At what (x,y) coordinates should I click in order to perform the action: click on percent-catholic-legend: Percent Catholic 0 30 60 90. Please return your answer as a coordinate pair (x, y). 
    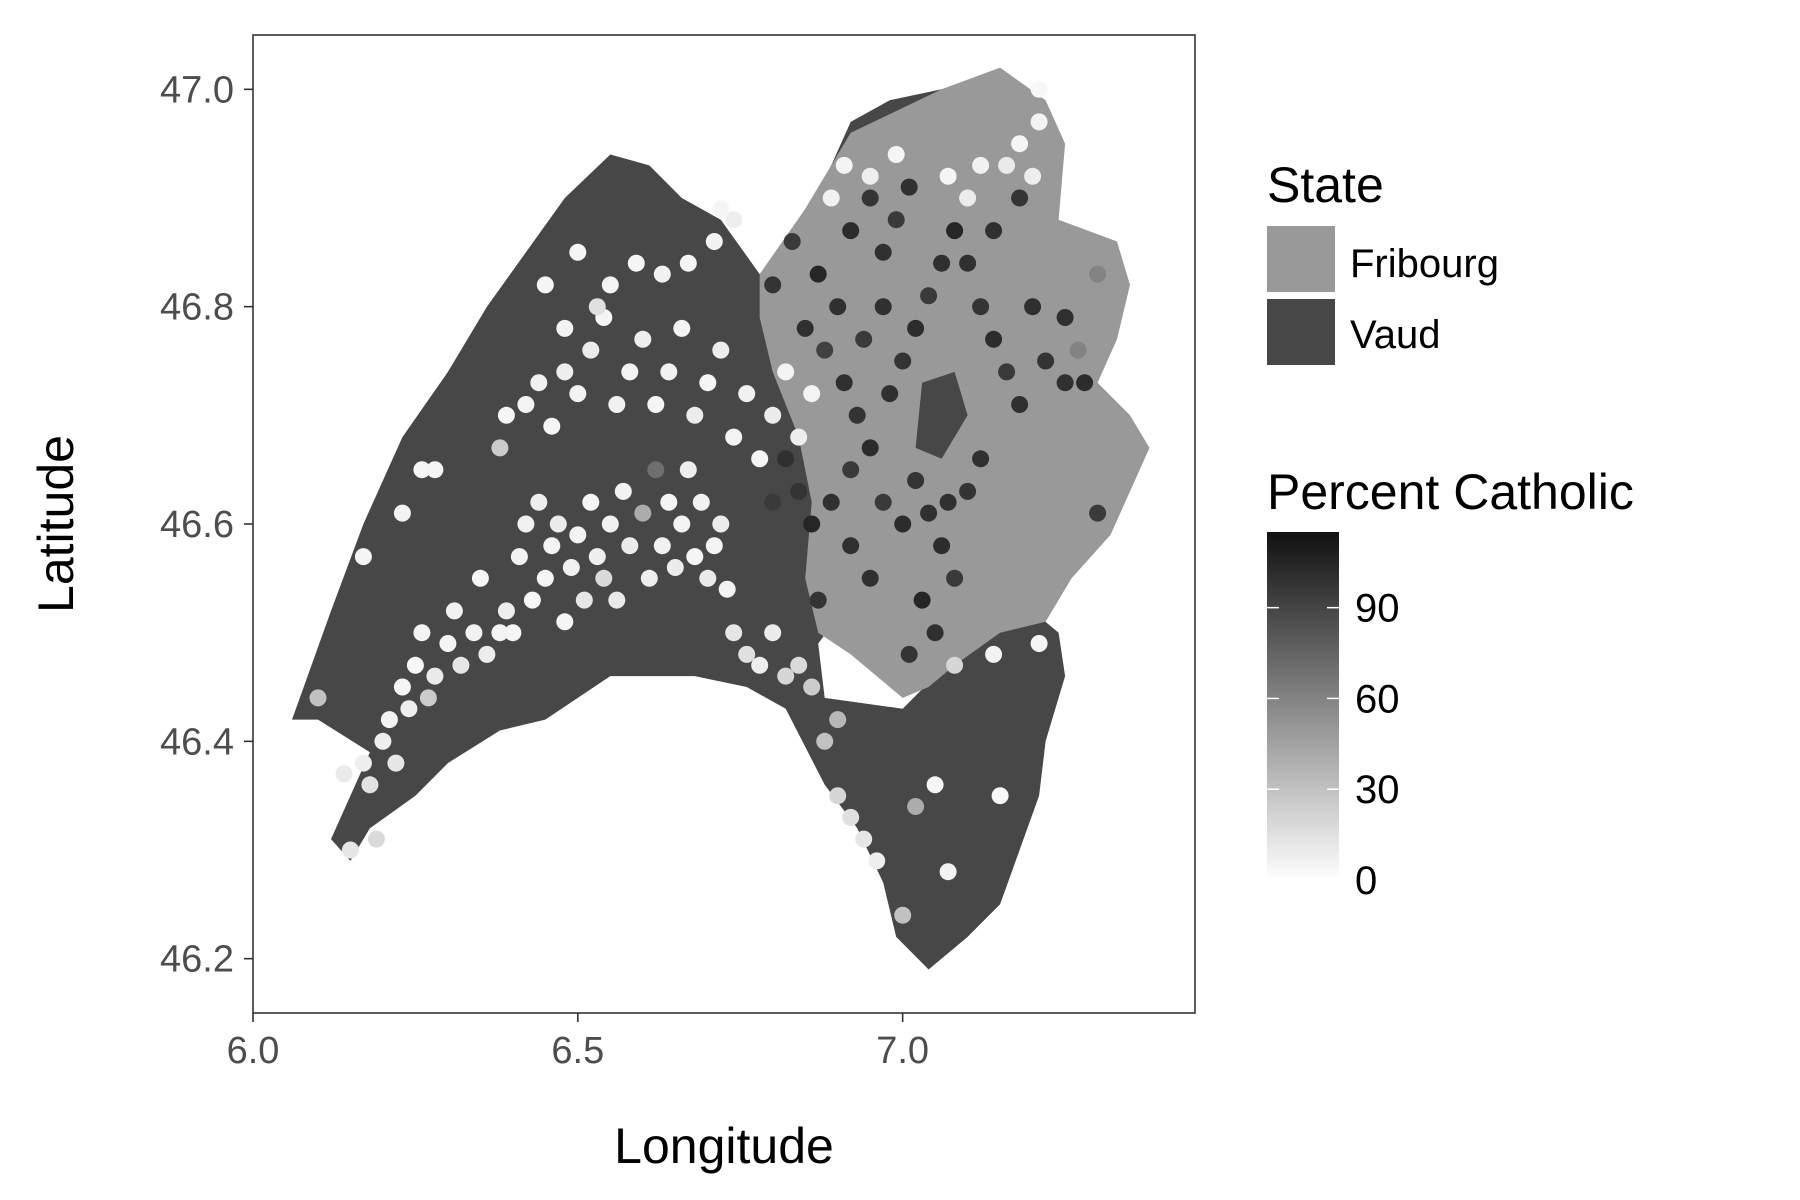
    Looking at the image, I should click on (1450, 683).